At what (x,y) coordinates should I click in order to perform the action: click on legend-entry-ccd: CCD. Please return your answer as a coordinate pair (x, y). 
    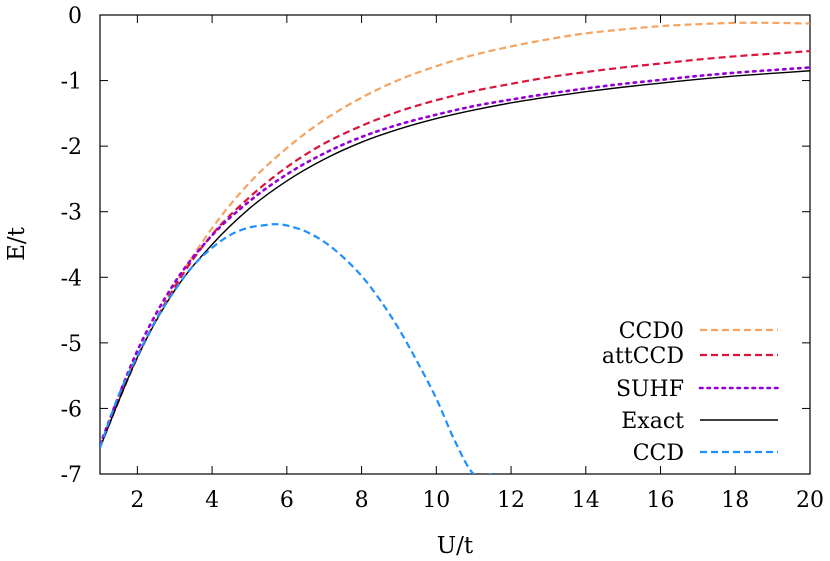
    Looking at the image, I should click on (705, 453).